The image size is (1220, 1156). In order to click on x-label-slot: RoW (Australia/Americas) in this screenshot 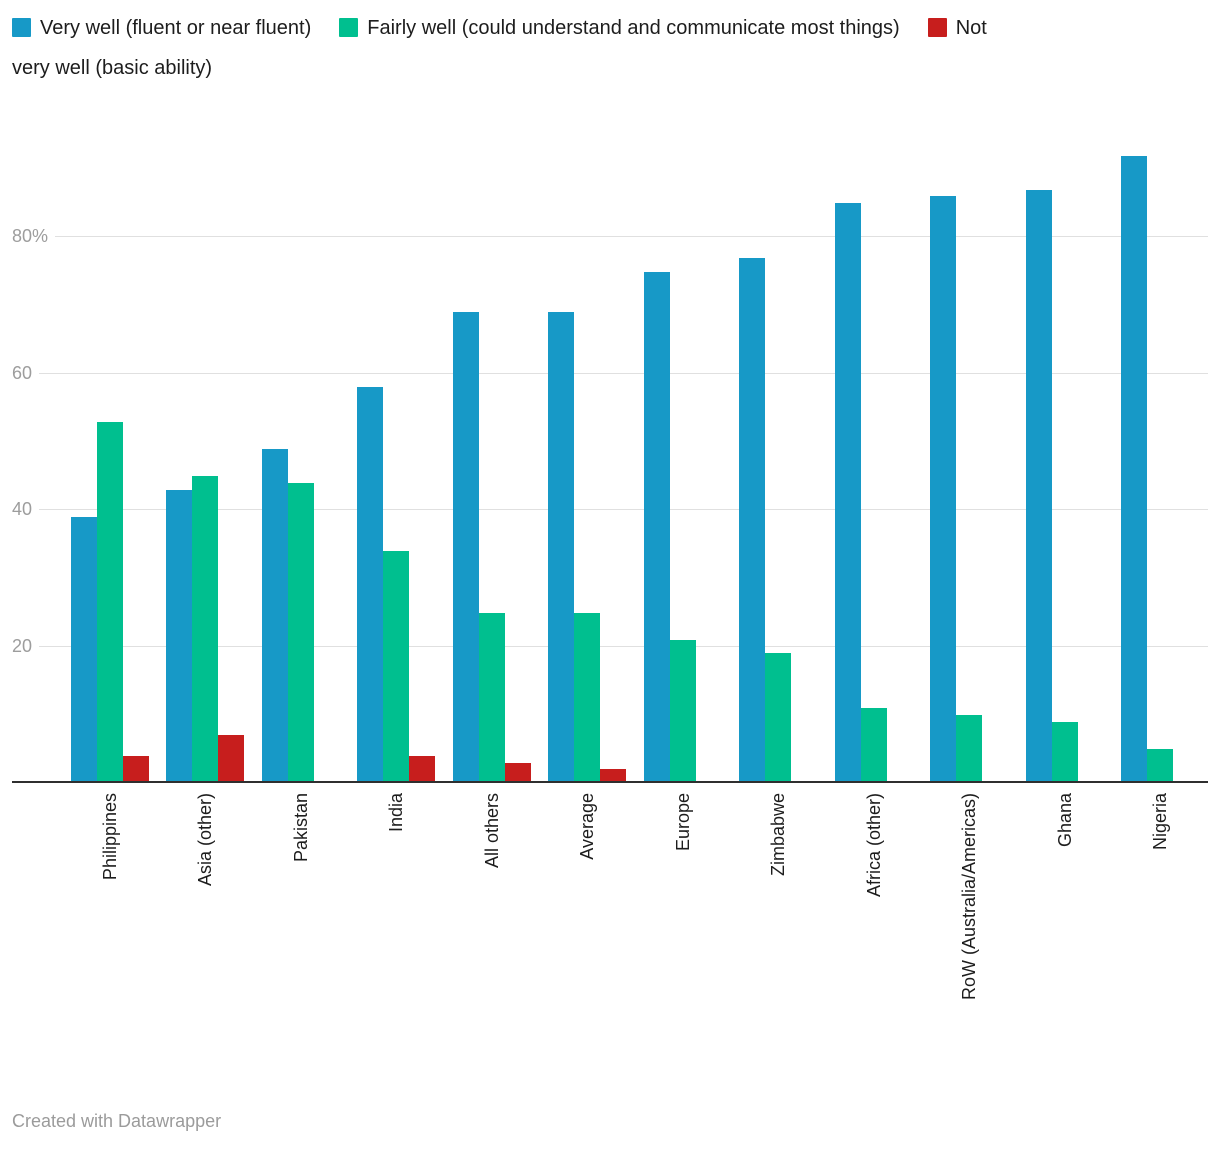, I will do `click(970, 891)`.